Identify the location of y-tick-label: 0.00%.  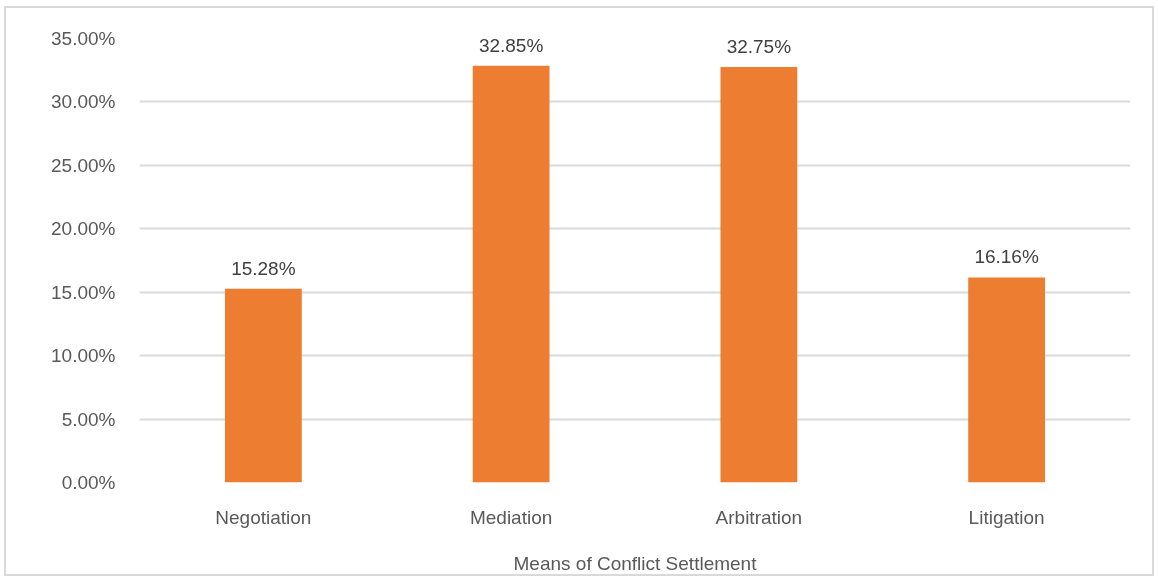
(88, 482).